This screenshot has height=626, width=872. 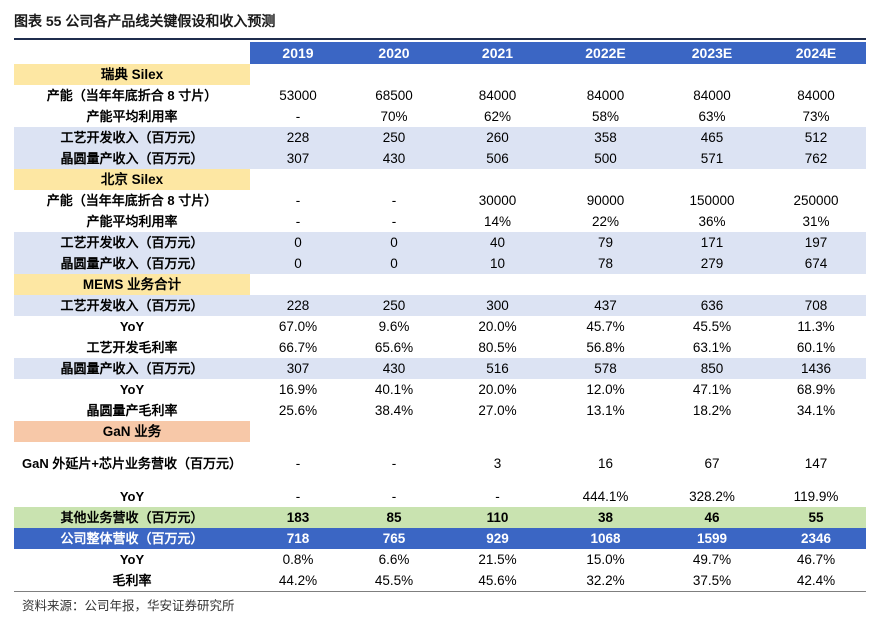 What do you see at coordinates (816, 580) in the screenshot?
I see `value-cell: 42.4%` at bounding box center [816, 580].